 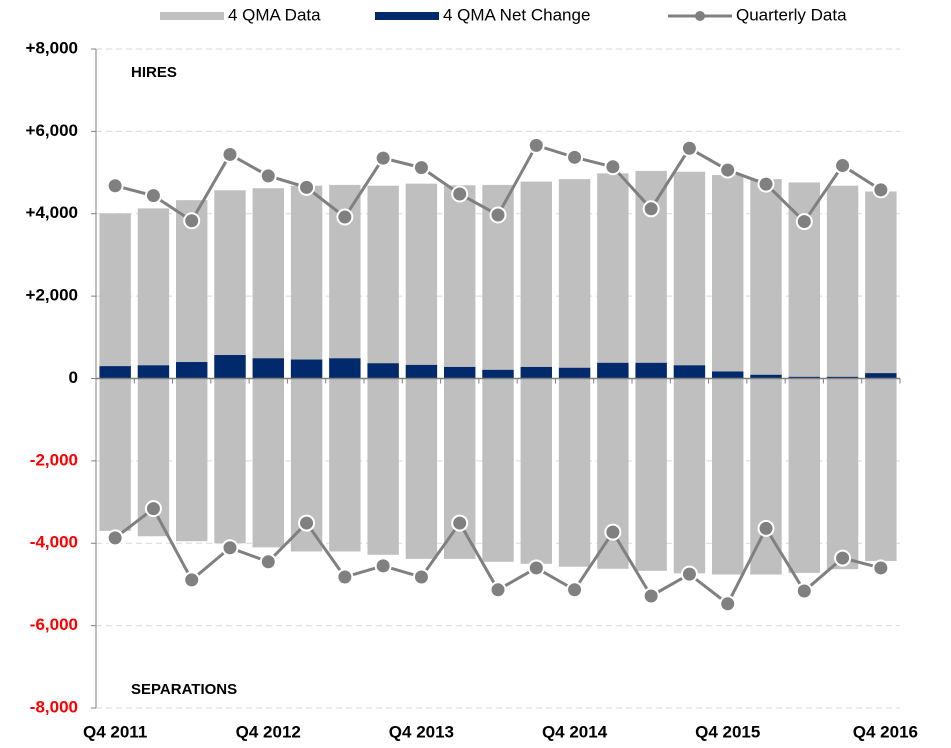 What do you see at coordinates (54, 624) in the screenshot?
I see `y-tick-label: -6,000` at bounding box center [54, 624].